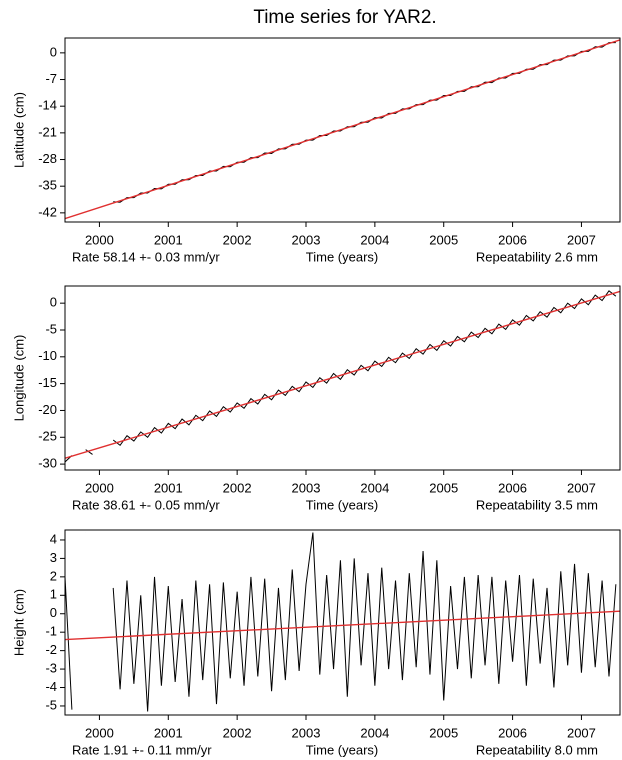 The height and width of the screenshot is (760, 622). Describe the element at coordinates (47, 131) in the screenshot. I see `y-tick-label: -21` at that location.